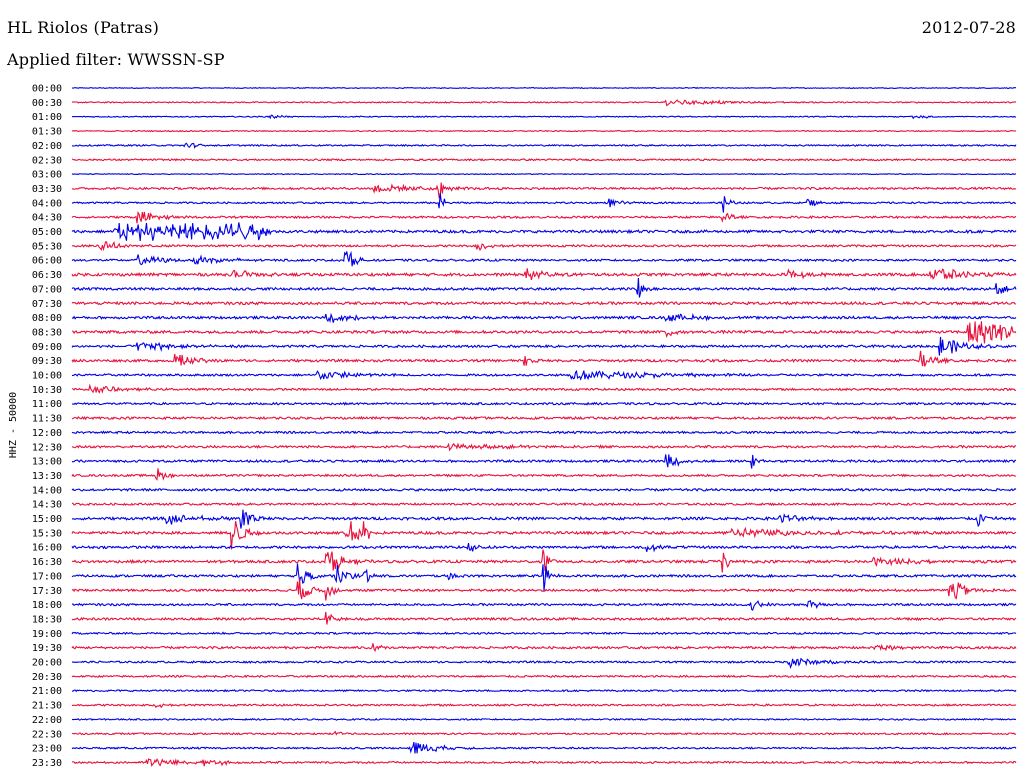  What do you see at coordinates (47, 218) in the screenshot?
I see `row-time-label: 04:30` at bounding box center [47, 218].